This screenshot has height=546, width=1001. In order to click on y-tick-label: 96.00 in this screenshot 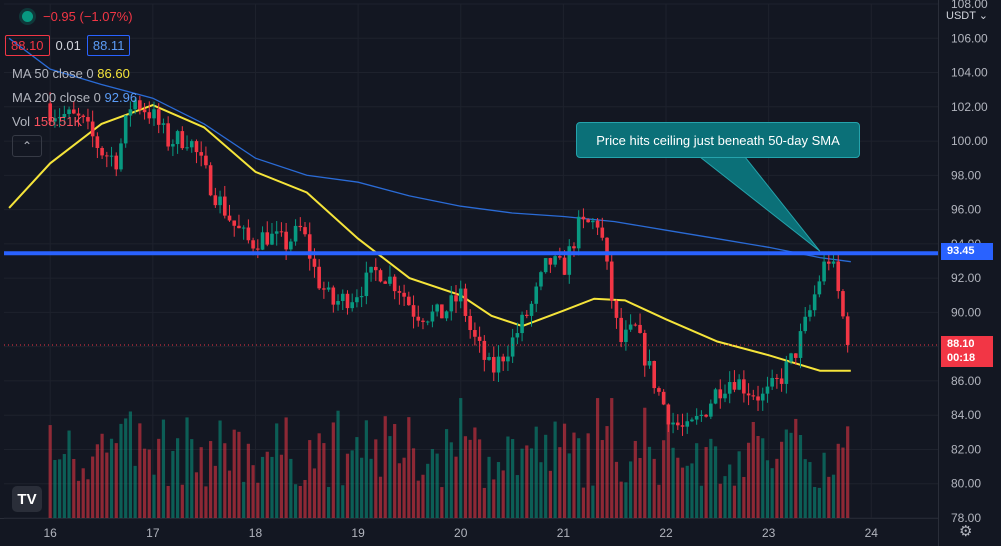, I will do `click(966, 210)`.